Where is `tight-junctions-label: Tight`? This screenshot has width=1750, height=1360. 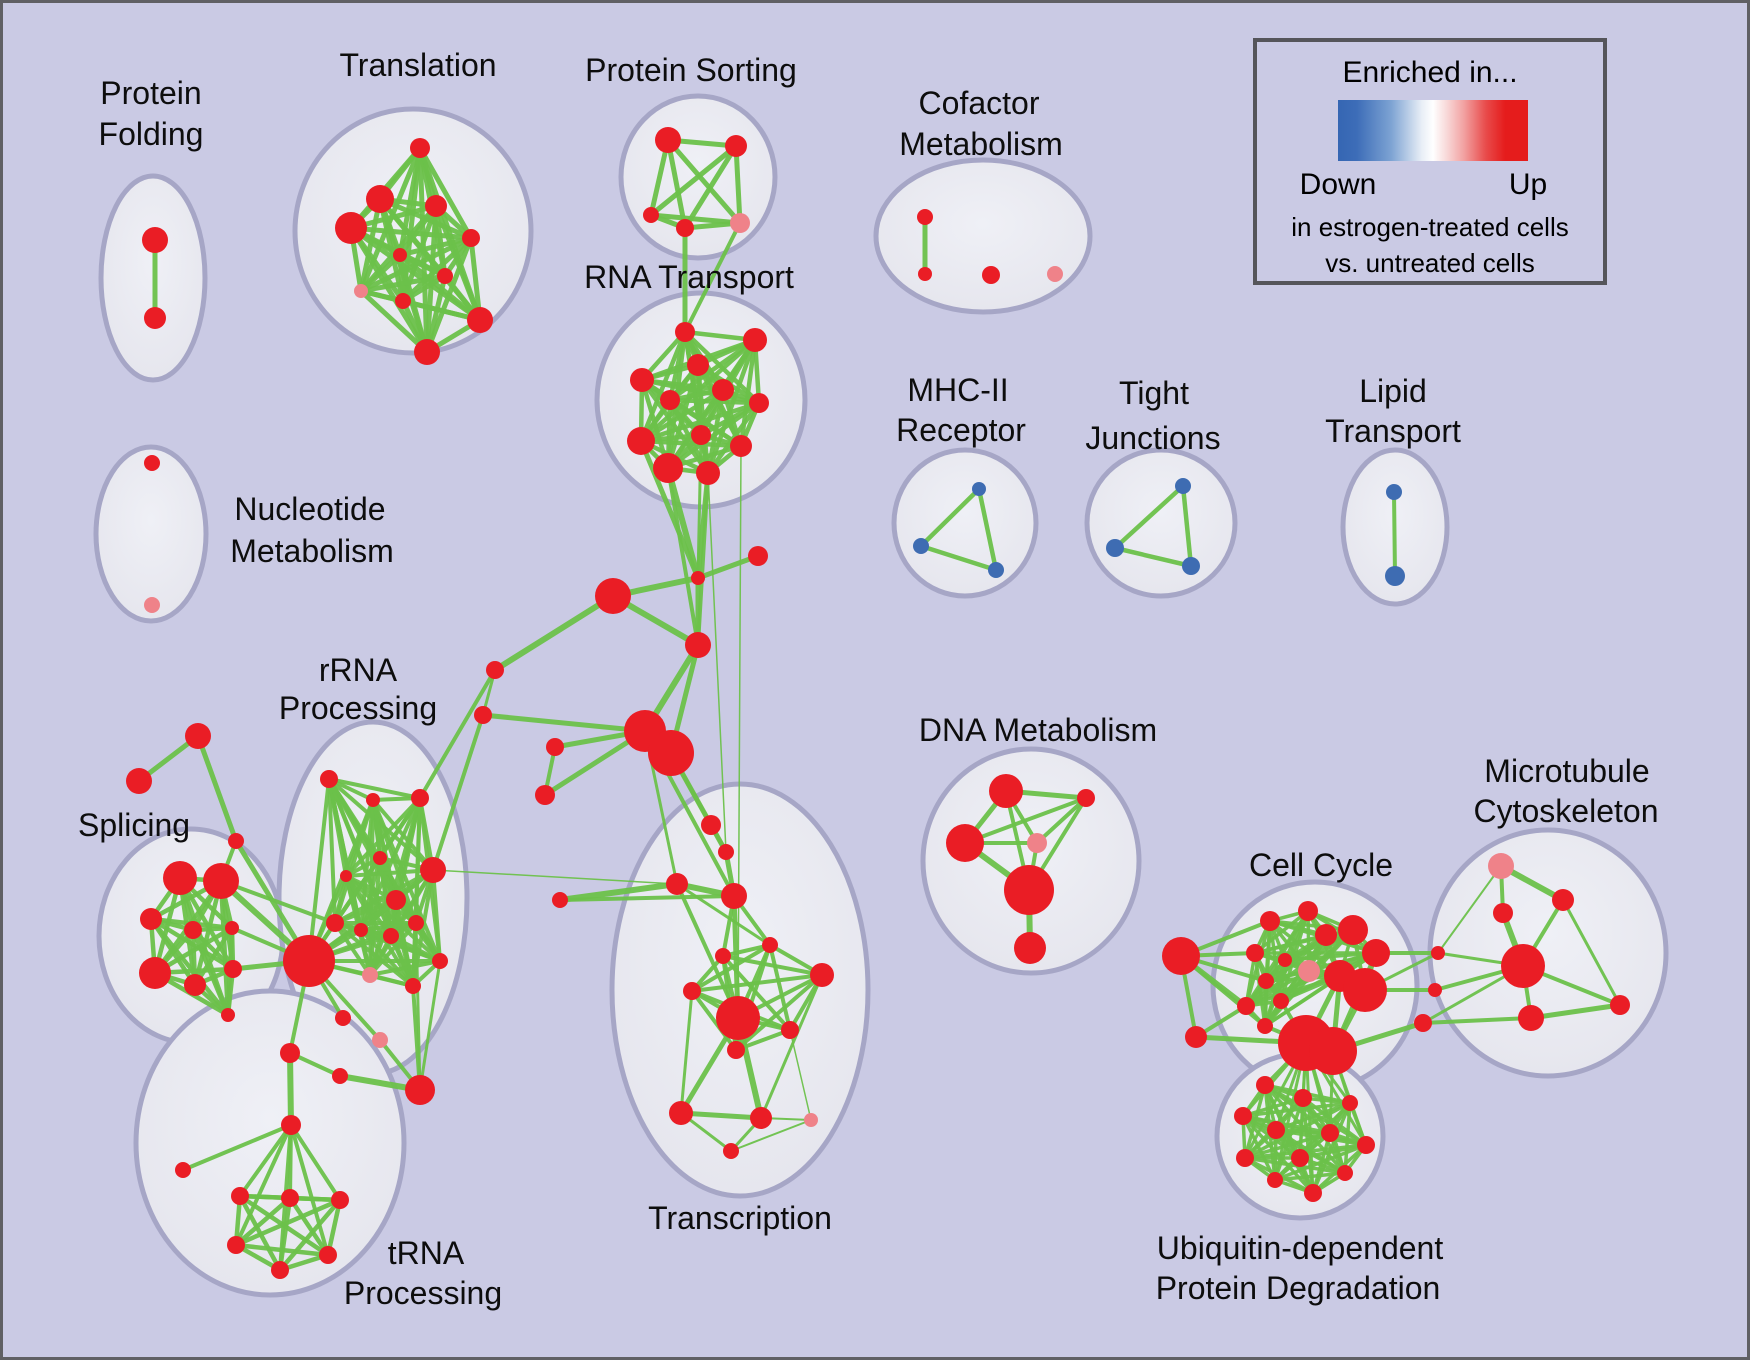 tight-junctions-label: Tight is located at coordinates (1154, 393).